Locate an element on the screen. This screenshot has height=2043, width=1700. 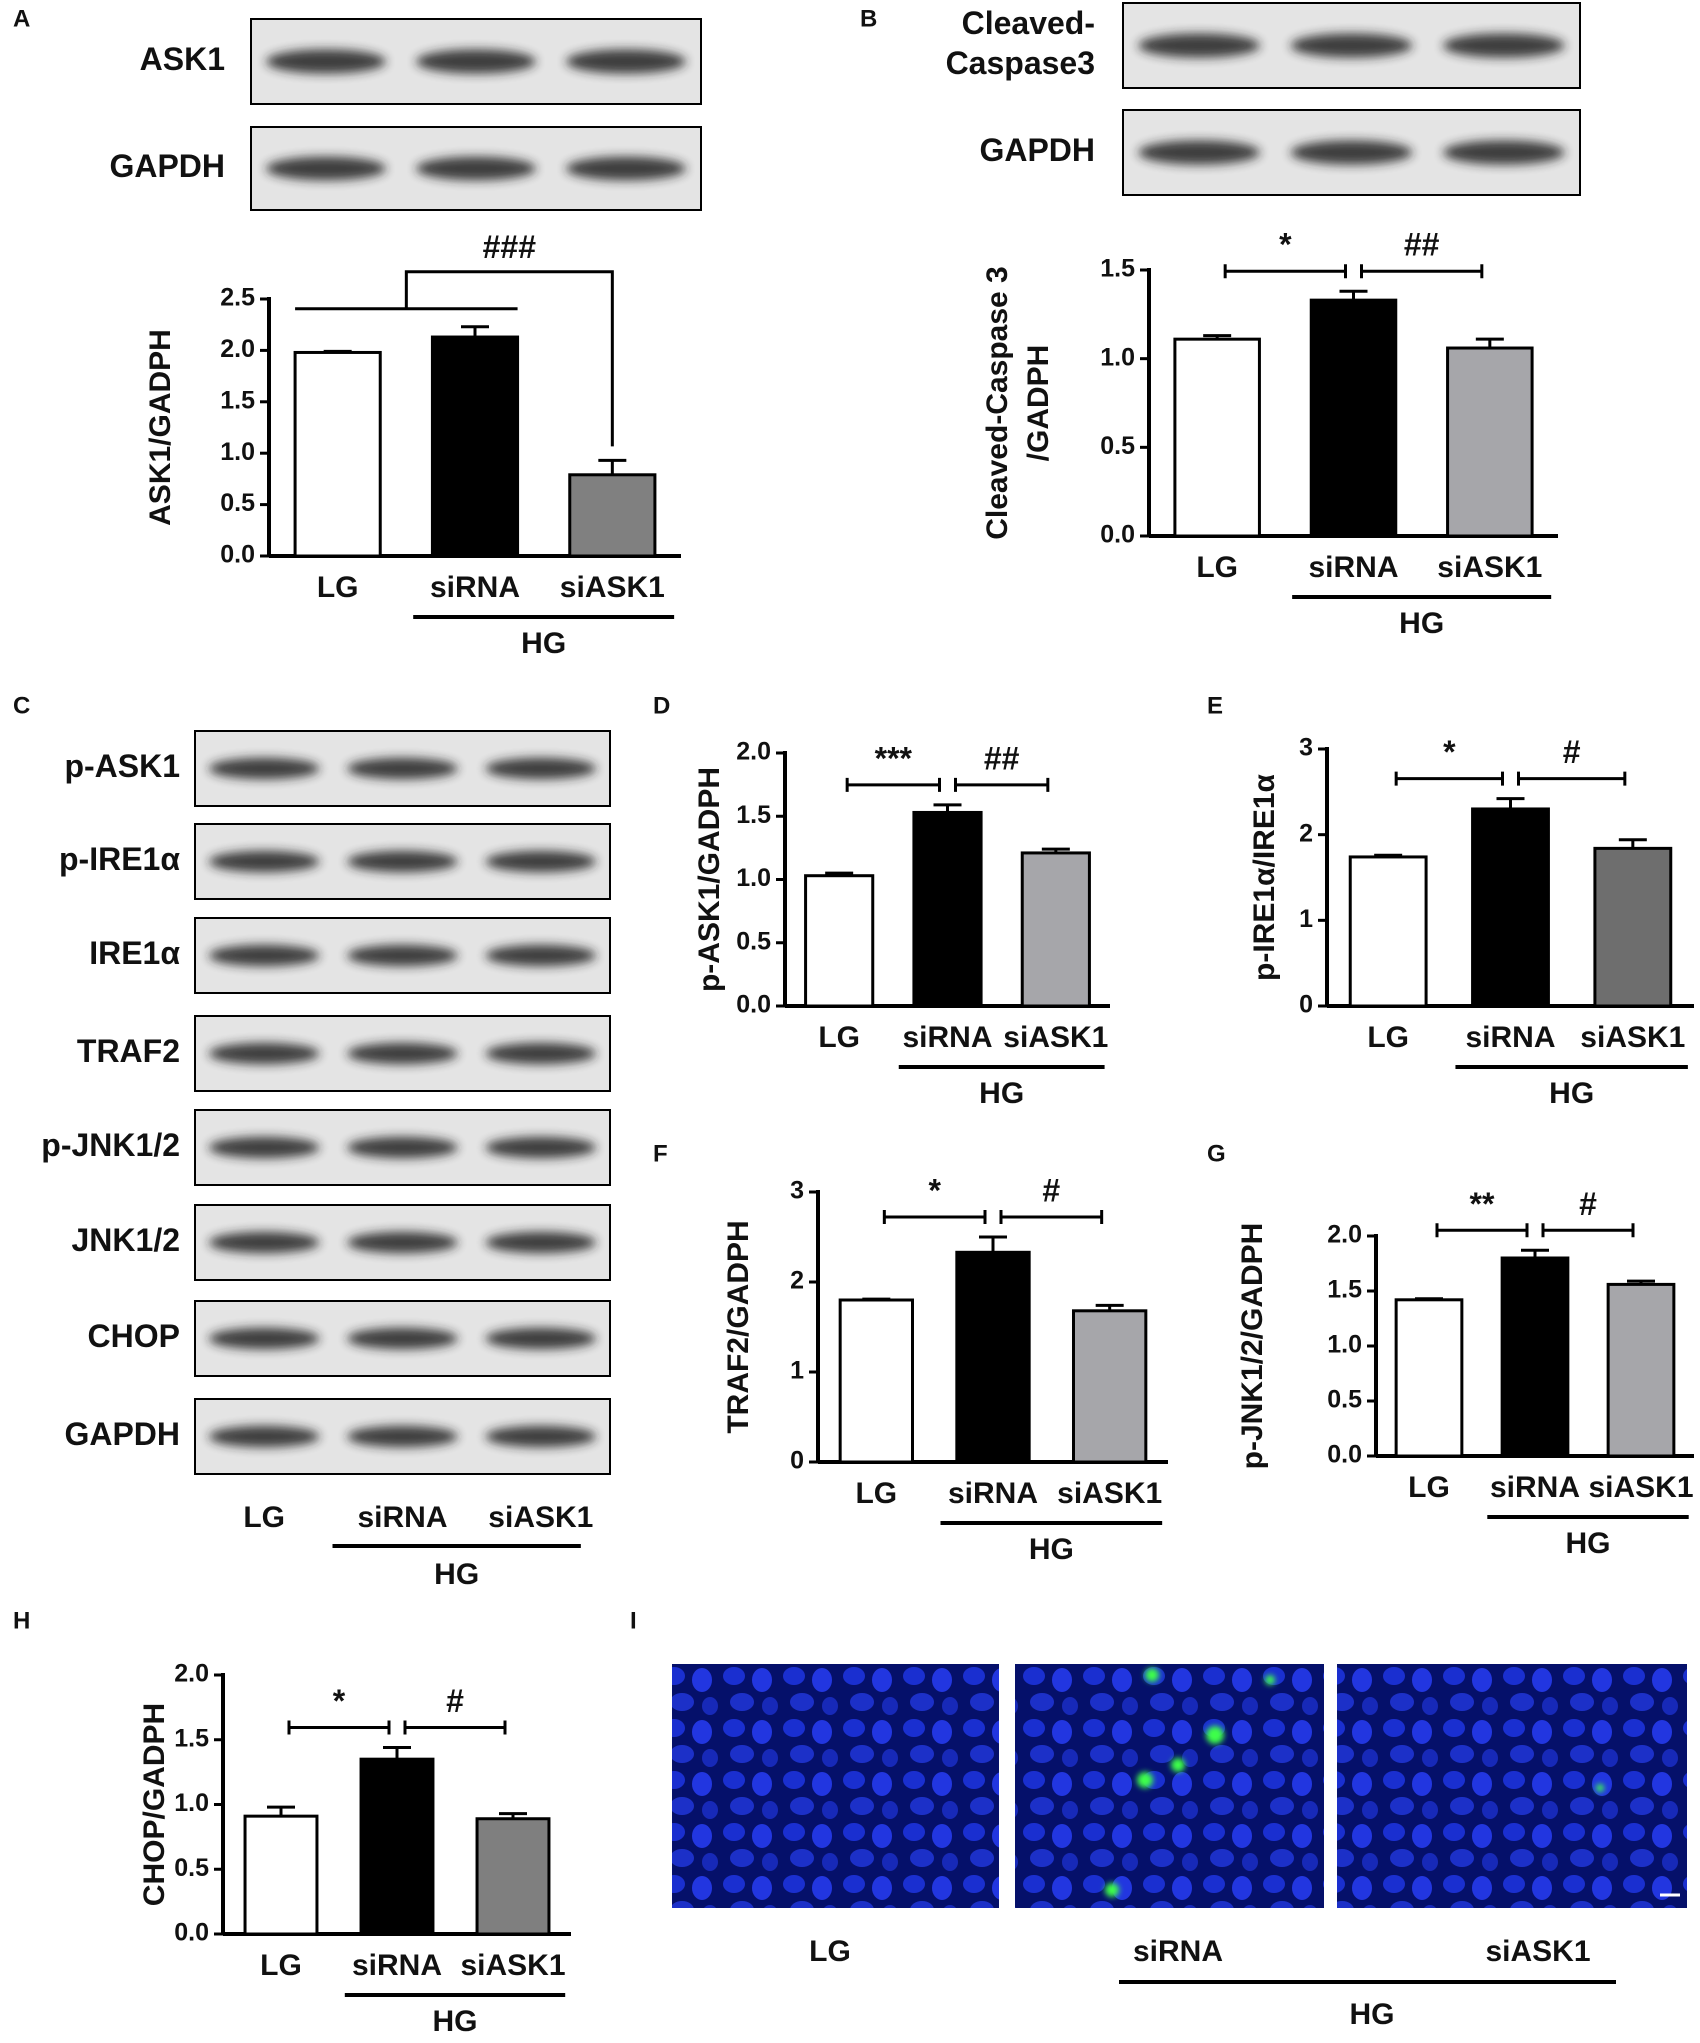
y-tick-label: 0.0 is located at coordinates (191, 1933).